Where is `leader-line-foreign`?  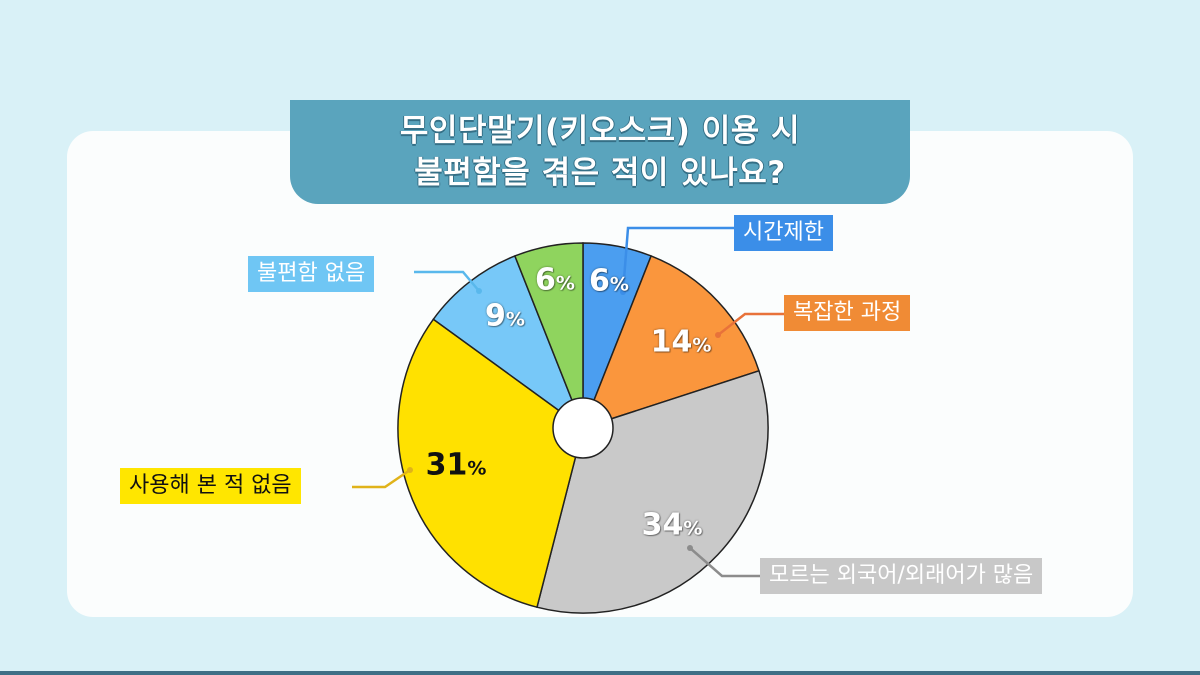 leader-line-foreign is located at coordinates (725, 562).